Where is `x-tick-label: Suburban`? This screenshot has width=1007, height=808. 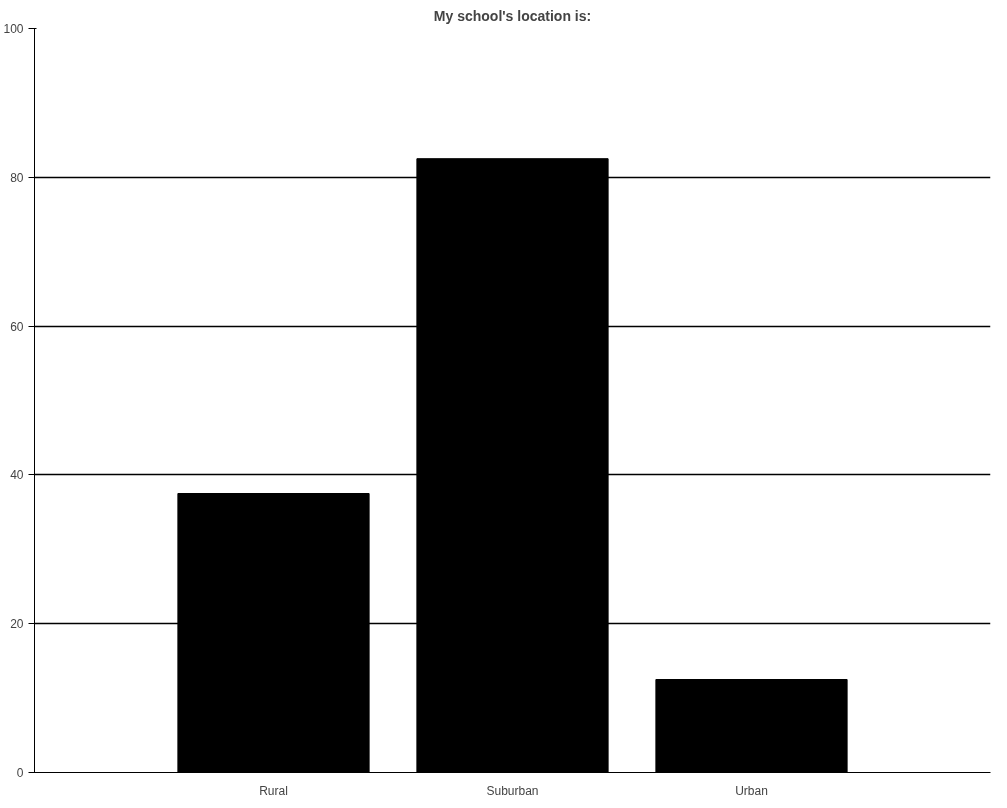
x-tick-label: Suburban is located at coordinates (512, 790).